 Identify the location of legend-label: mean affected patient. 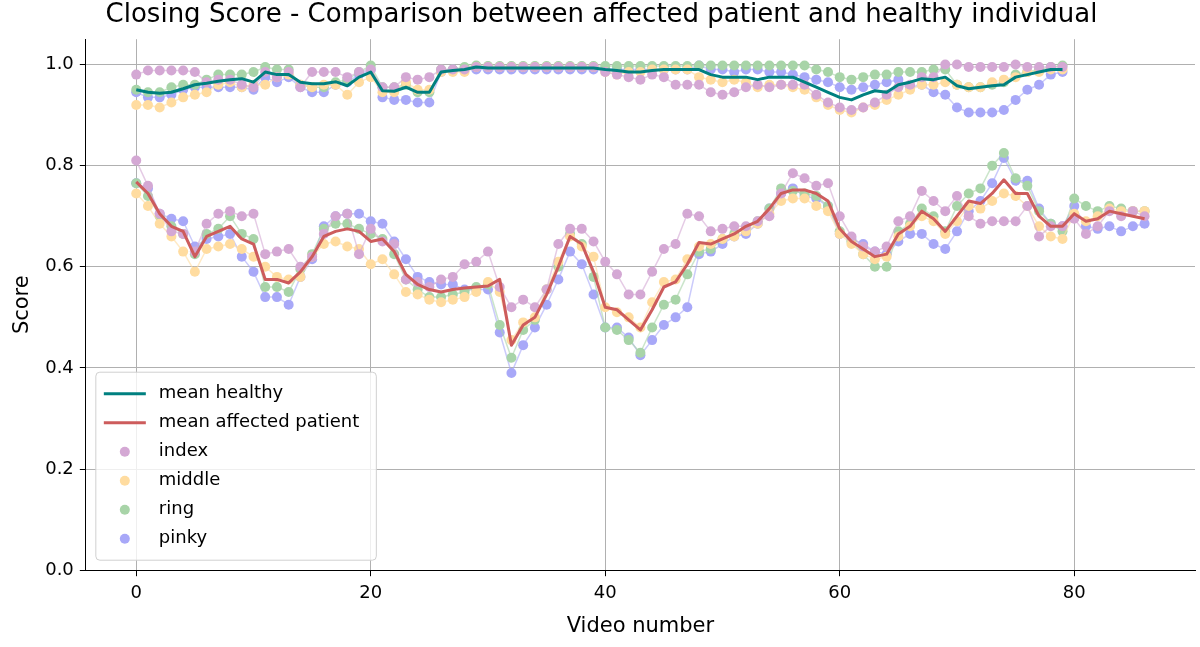
(259, 421).